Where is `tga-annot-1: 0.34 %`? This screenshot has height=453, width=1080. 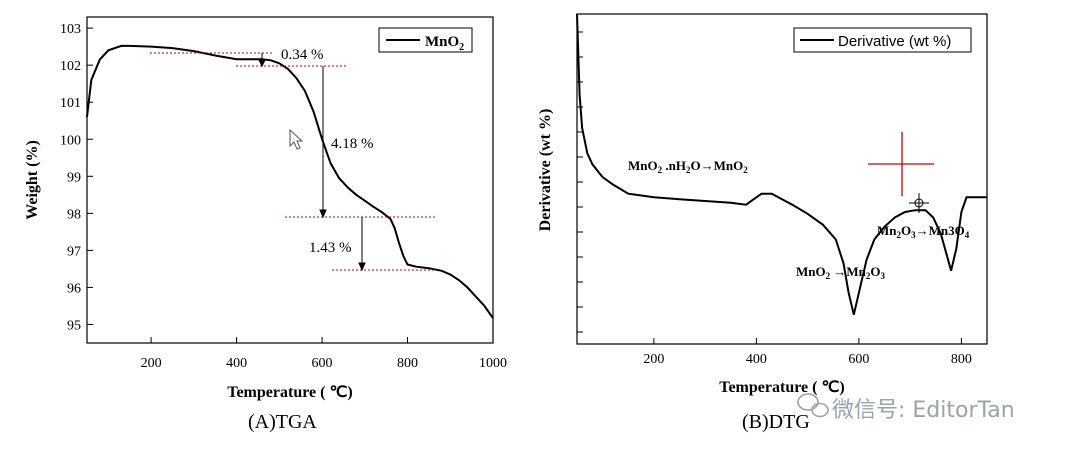
tga-annot-1: 0.34 % is located at coordinates (302, 55).